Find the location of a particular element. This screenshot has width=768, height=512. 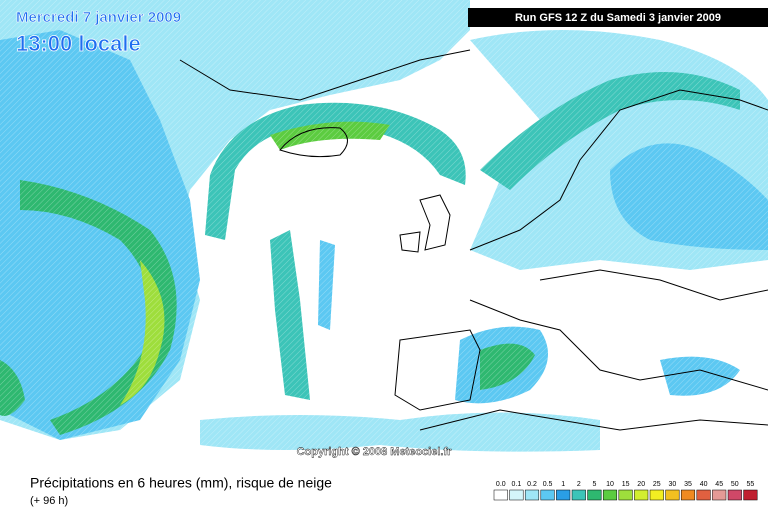

legend-label: 0.2 is located at coordinates (532, 484).